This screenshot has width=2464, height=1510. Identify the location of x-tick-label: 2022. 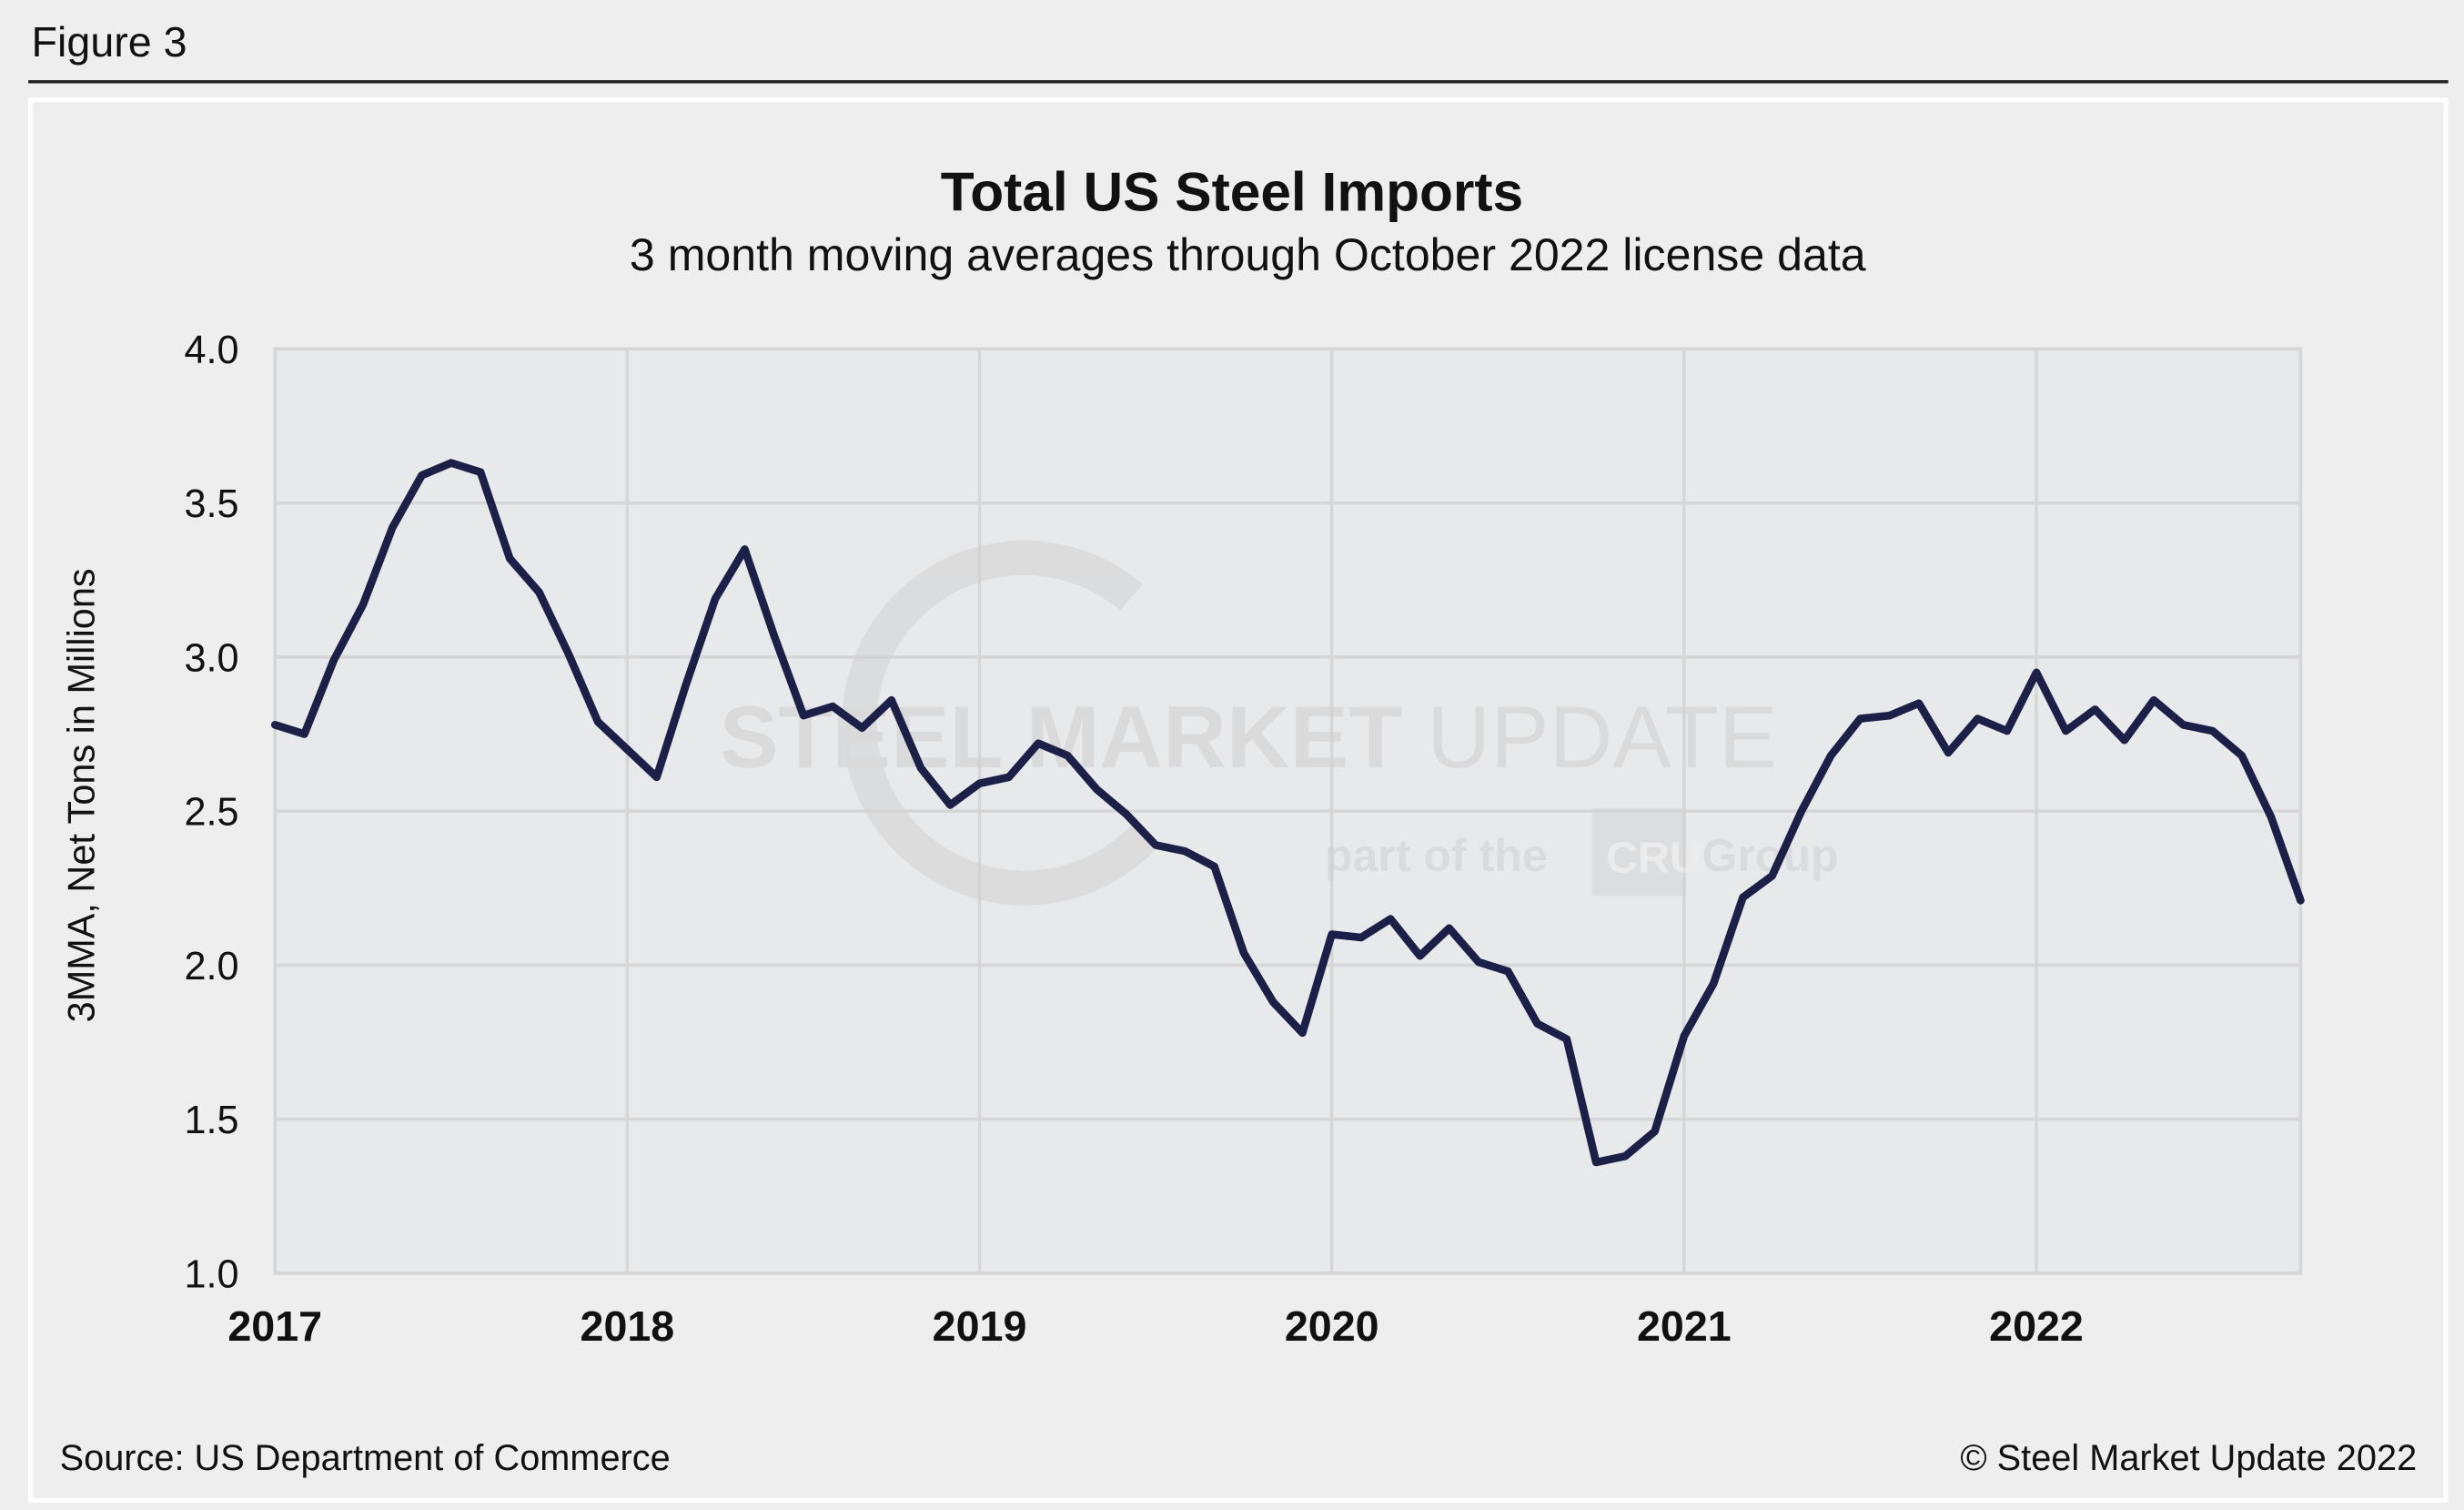
(2037, 1326).